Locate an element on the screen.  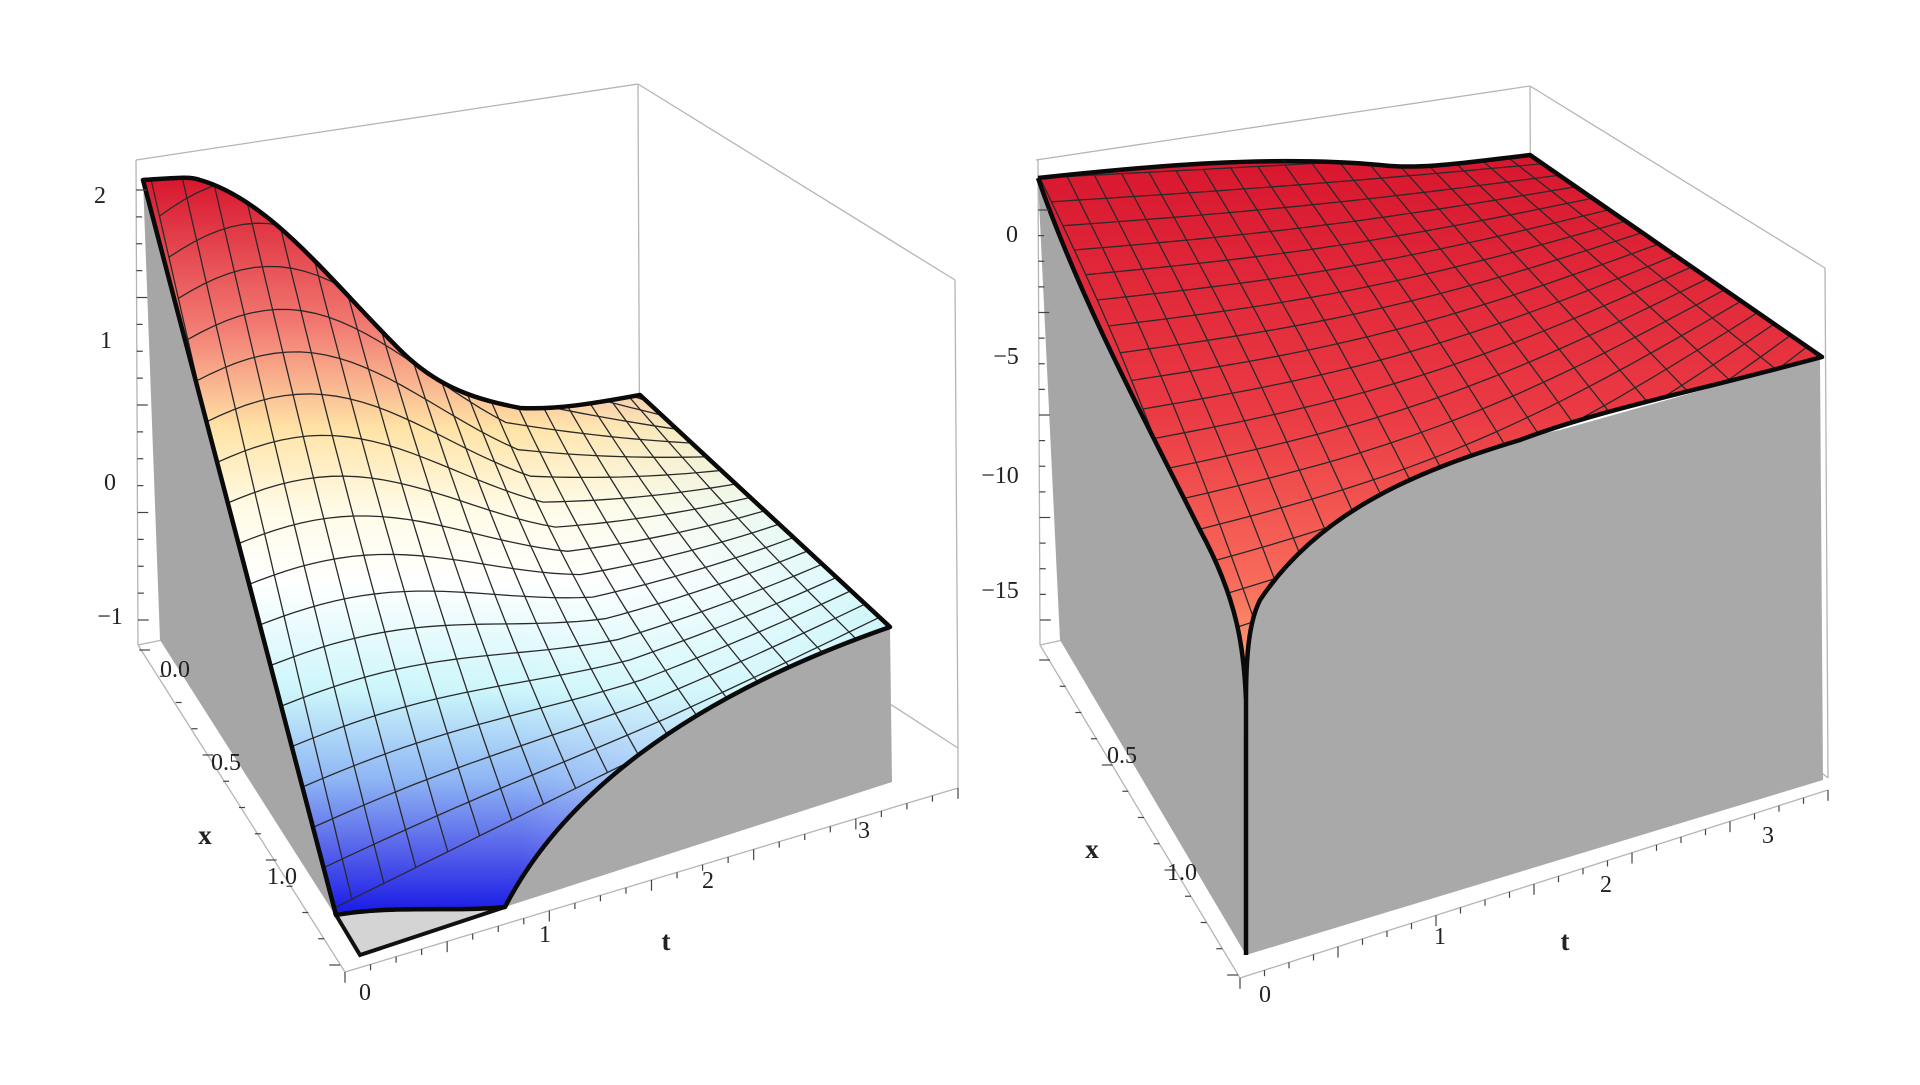
left-wall-side is located at coordinates (698, 767).